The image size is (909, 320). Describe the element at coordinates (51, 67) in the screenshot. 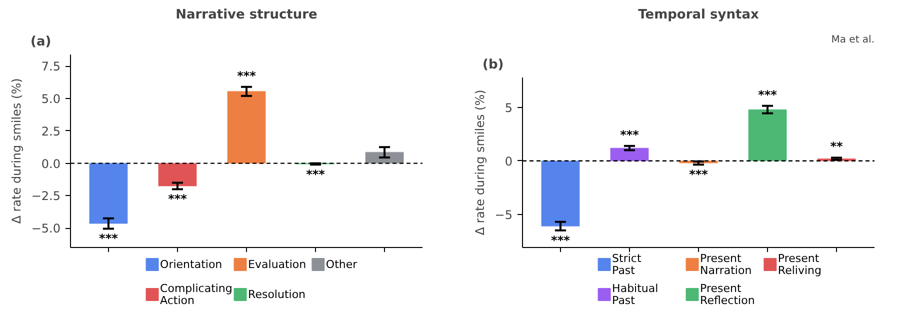

I see `y-tick-label: 7.5` at that location.